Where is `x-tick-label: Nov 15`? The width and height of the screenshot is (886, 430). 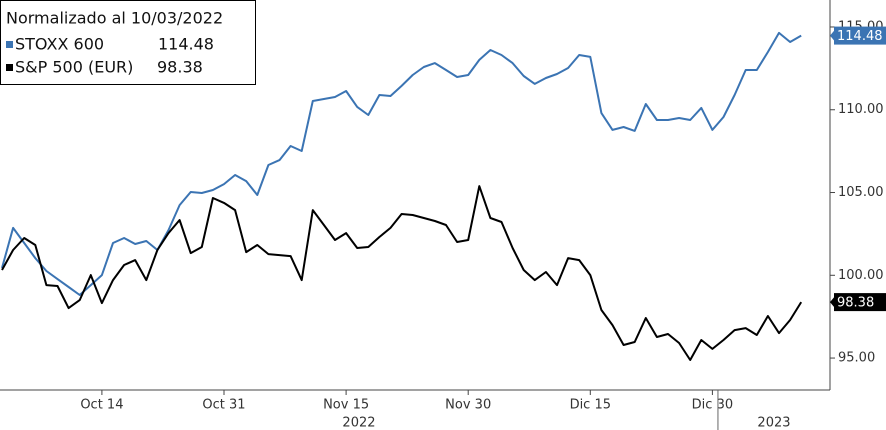
x-tick-label: Nov 15 is located at coordinates (346, 405).